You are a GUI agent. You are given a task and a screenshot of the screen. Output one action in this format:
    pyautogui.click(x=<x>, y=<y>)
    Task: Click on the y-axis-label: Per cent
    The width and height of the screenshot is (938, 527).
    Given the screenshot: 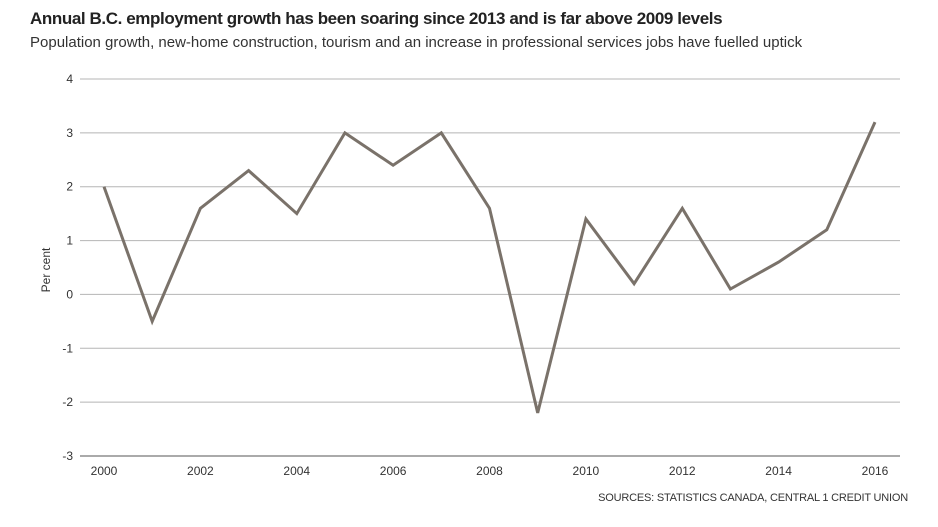 What is the action you would take?
    pyautogui.click(x=46, y=269)
    